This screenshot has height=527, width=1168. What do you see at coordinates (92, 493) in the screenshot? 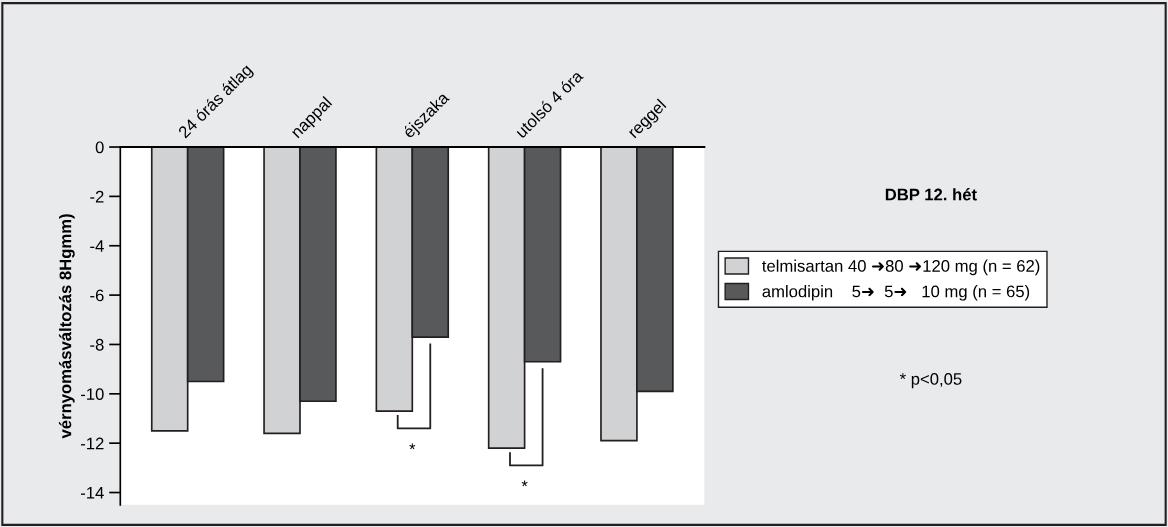
I see `y-tick-label: -14` at bounding box center [92, 493].